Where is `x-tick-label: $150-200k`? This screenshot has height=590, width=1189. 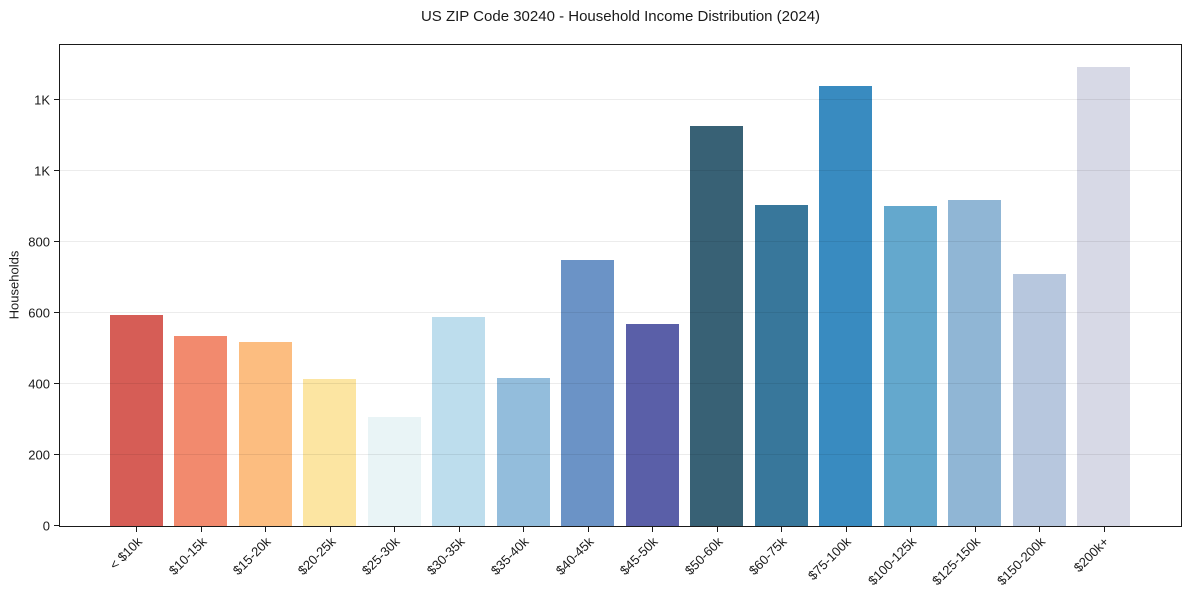 x-tick-label: $150-200k is located at coordinates (1020, 561).